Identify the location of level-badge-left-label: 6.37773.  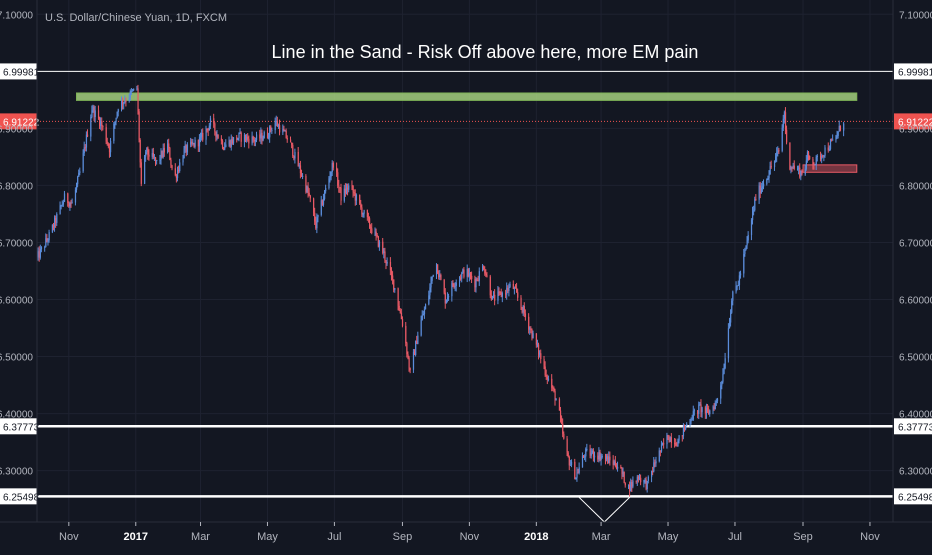
(21, 427).